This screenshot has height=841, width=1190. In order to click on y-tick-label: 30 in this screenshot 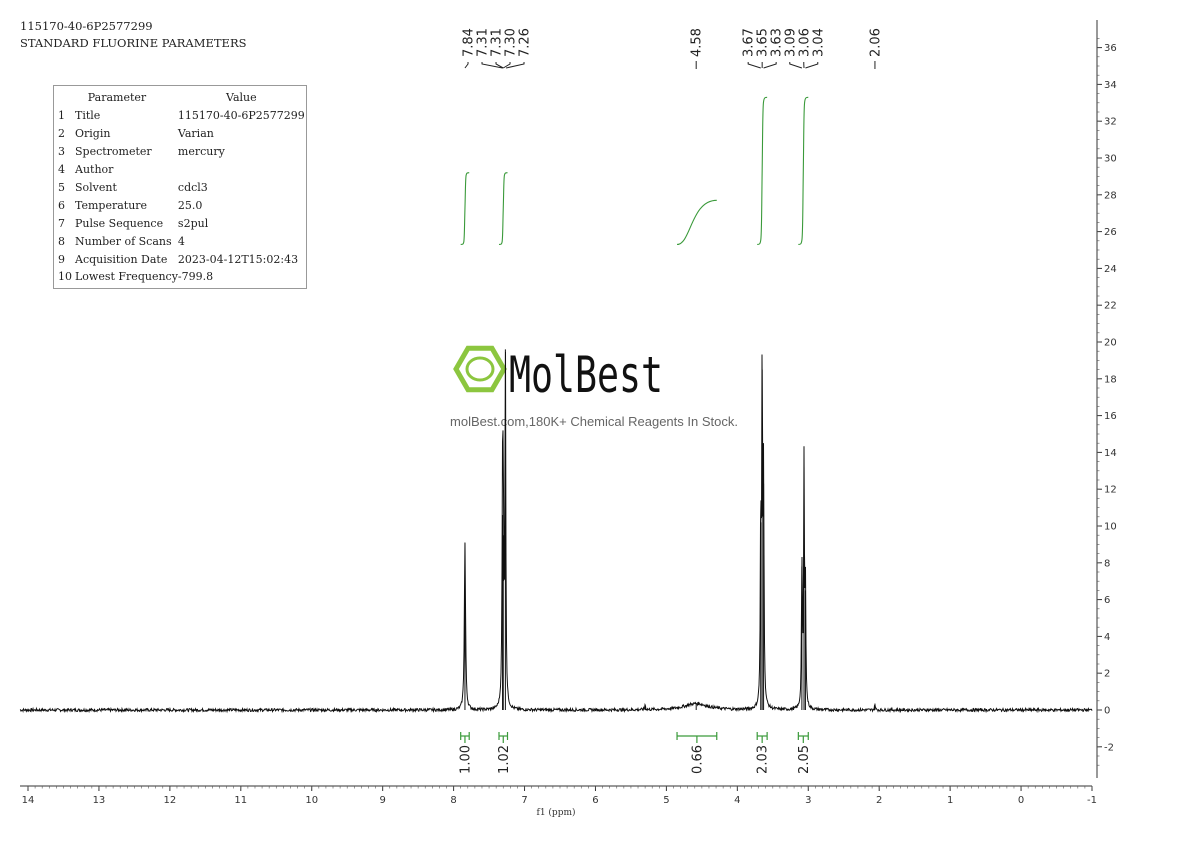, I will do `click(1110, 159)`.